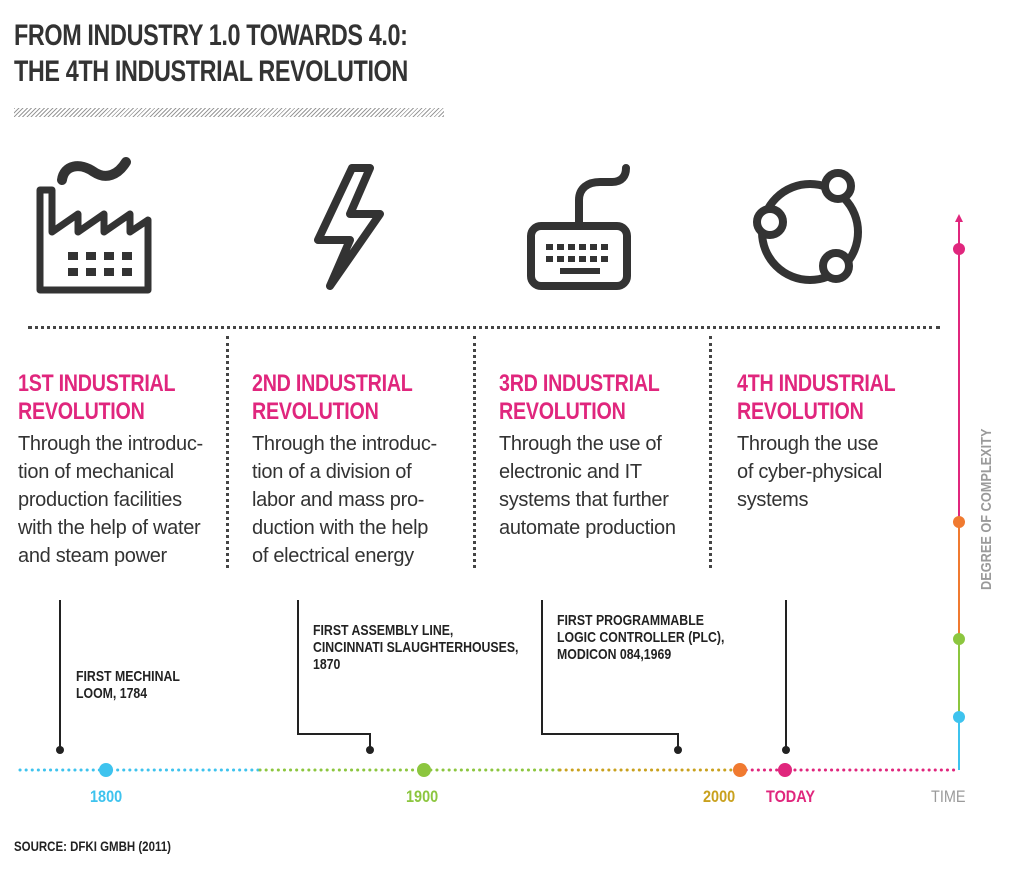 The width and height of the screenshot is (1013, 872). What do you see at coordinates (424, 770) in the screenshot?
I see `year-1900-marker` at bounding box center [424, 770].